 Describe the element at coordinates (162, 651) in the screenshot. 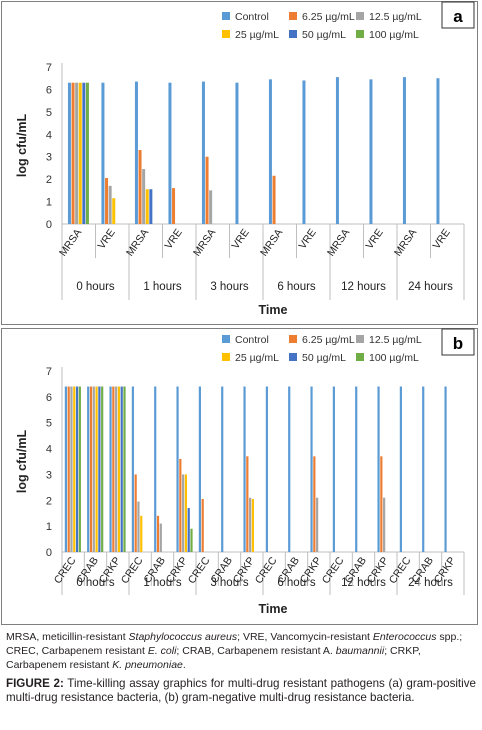

I see `footnote-part: E. coli` at that location.